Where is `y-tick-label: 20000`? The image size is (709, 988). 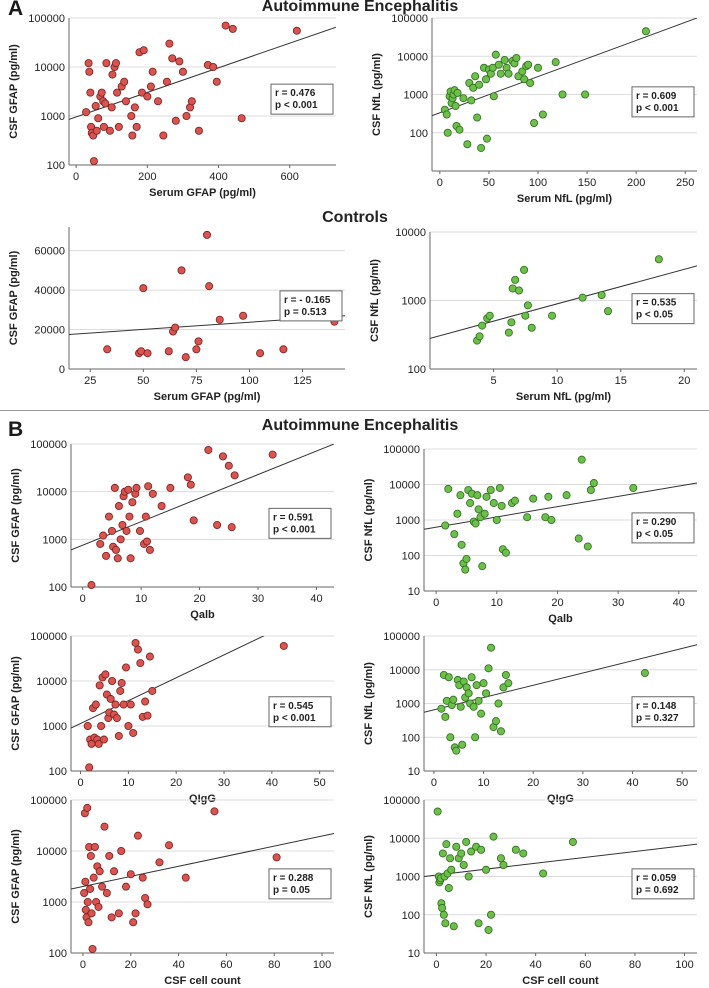 y-tick-label: 20000 is located at coordinates (49, 331).